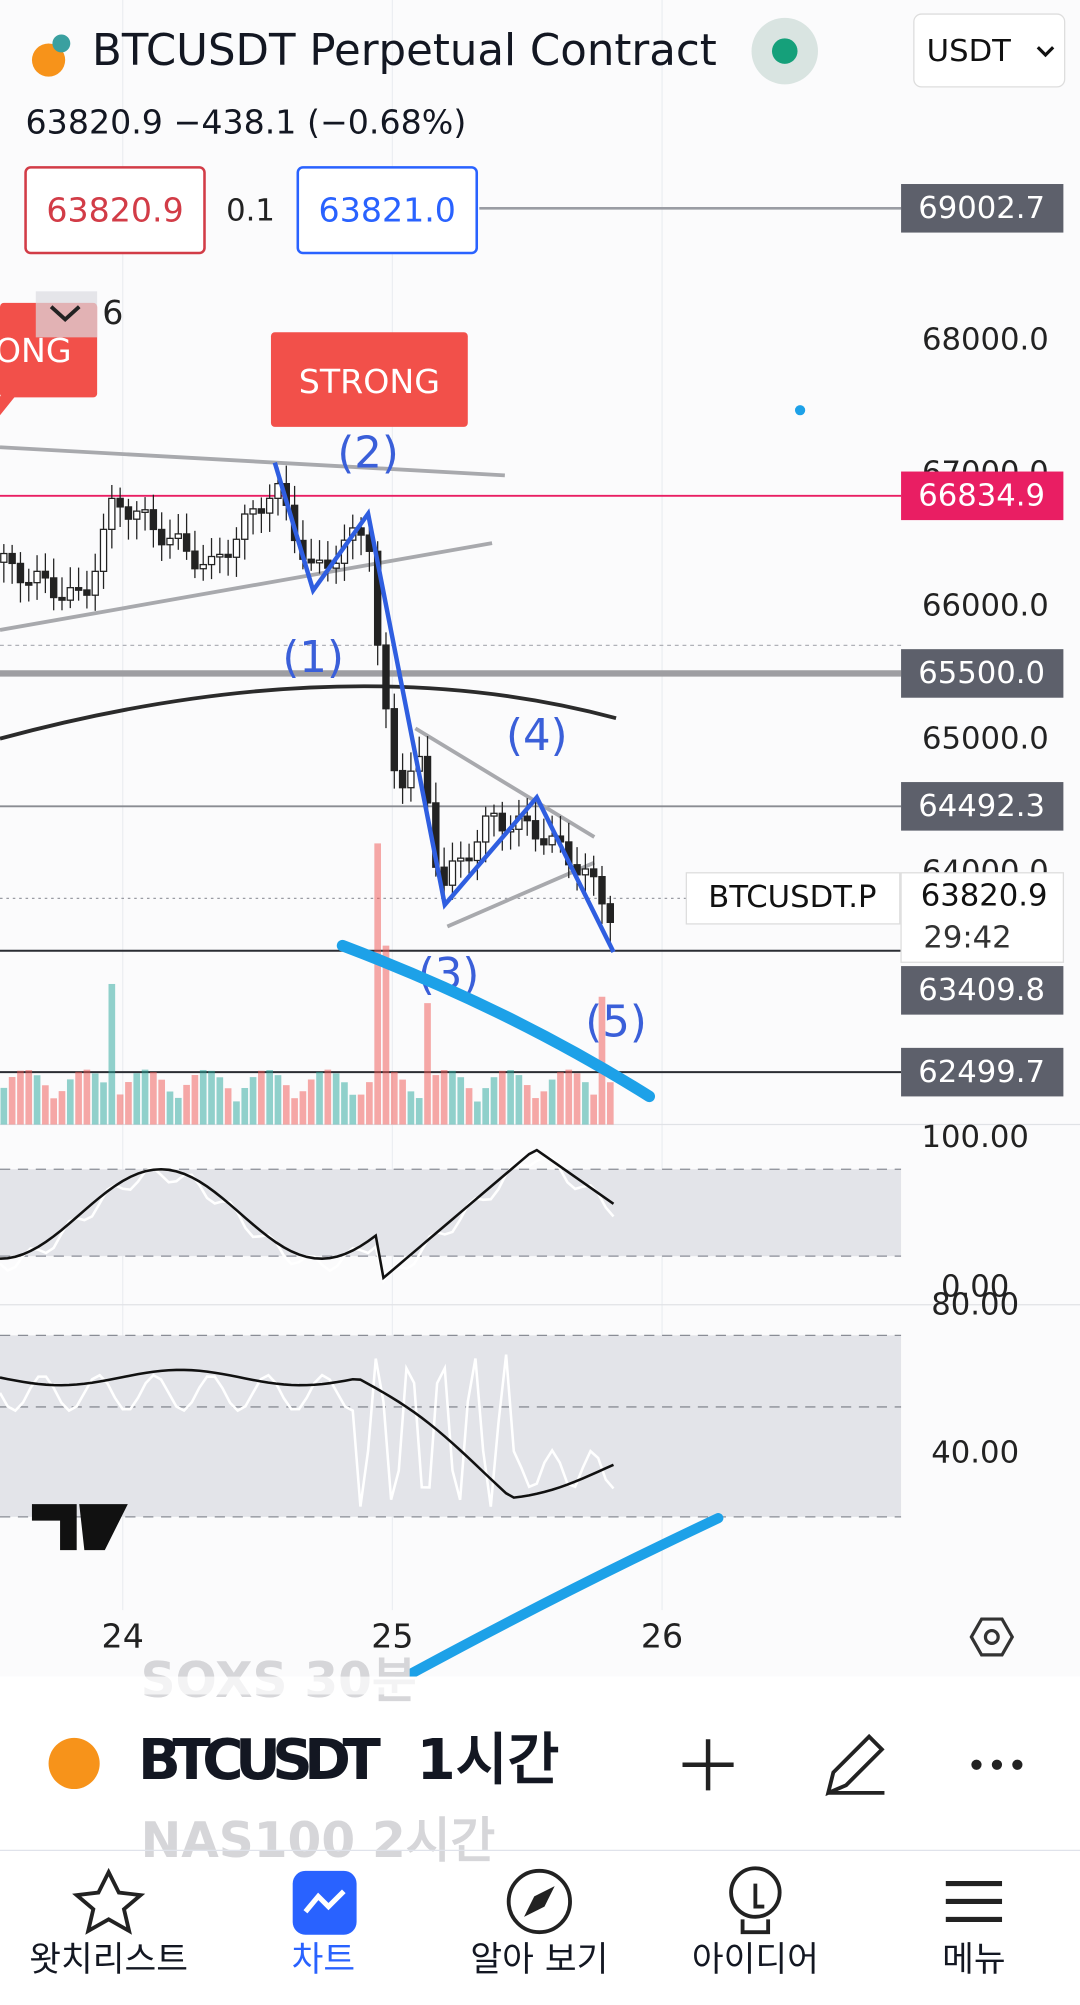 The image size is (1080, 2005). Describe the element at coordinates (855, 1765) in the screenshot. I see `pen-icon` at that location.